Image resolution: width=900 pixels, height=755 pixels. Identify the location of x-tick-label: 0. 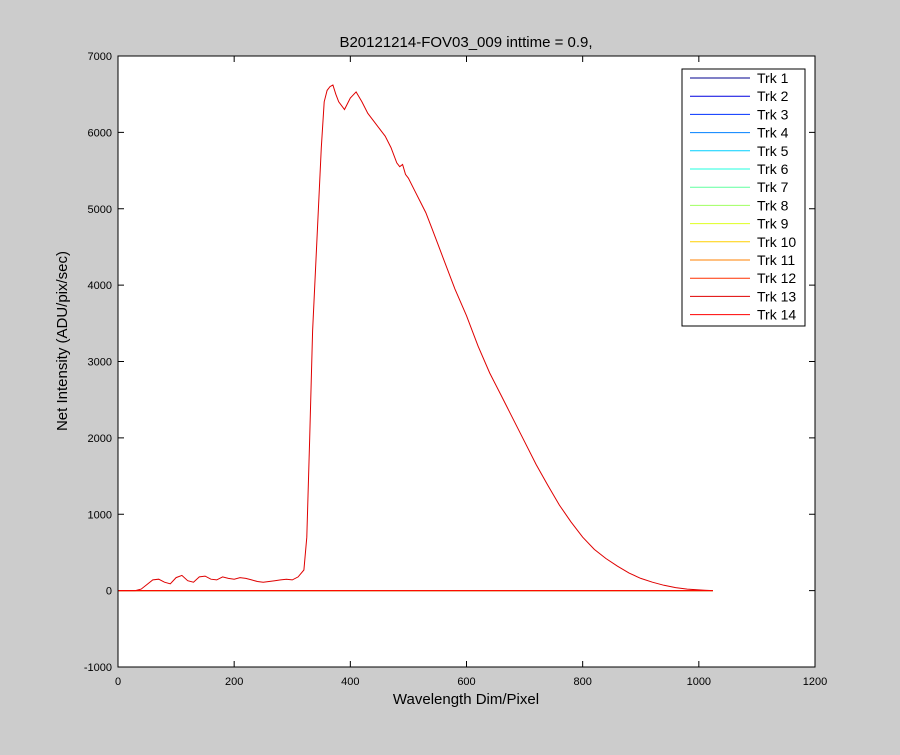
(118, 682).